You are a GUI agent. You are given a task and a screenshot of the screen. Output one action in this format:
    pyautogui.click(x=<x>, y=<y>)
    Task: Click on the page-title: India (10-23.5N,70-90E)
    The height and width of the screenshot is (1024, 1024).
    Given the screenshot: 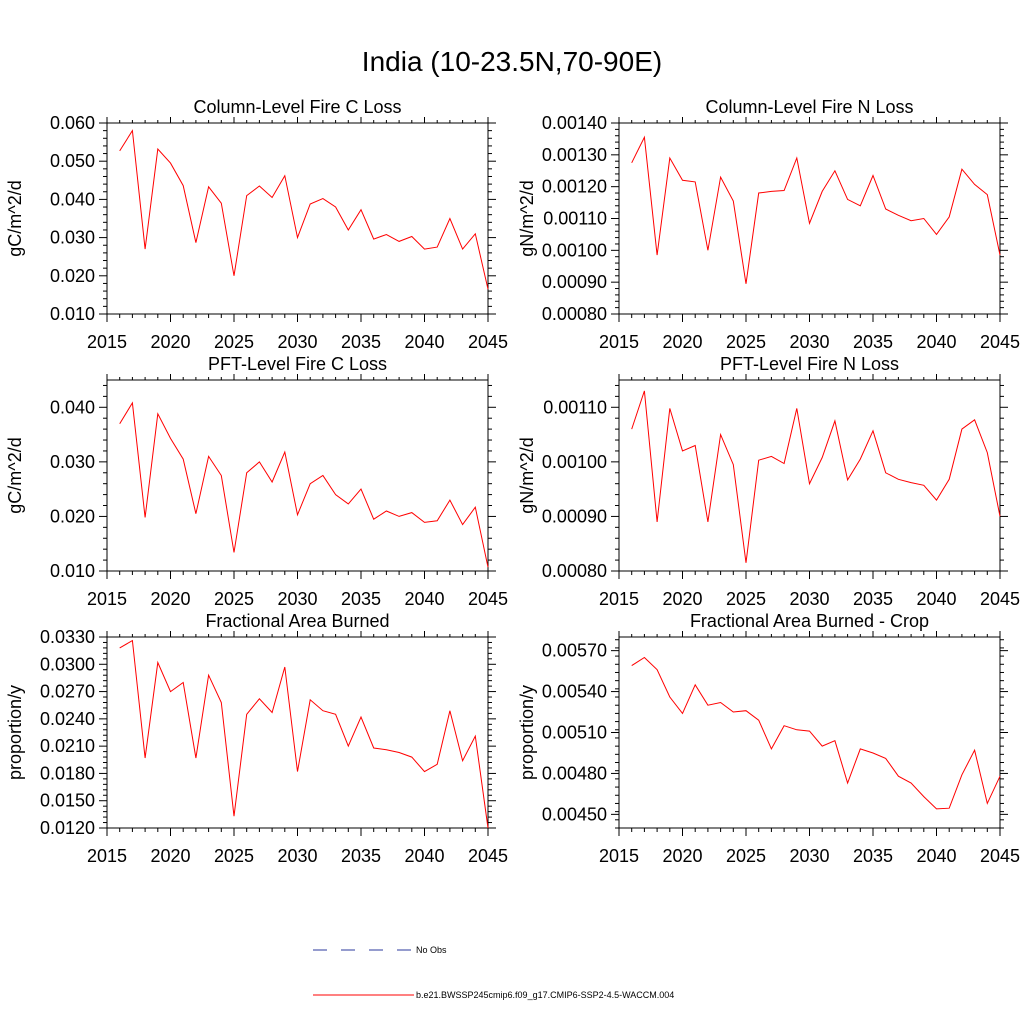 What is the action you would take?
    pyautogui.click(x=512, y=61)
    